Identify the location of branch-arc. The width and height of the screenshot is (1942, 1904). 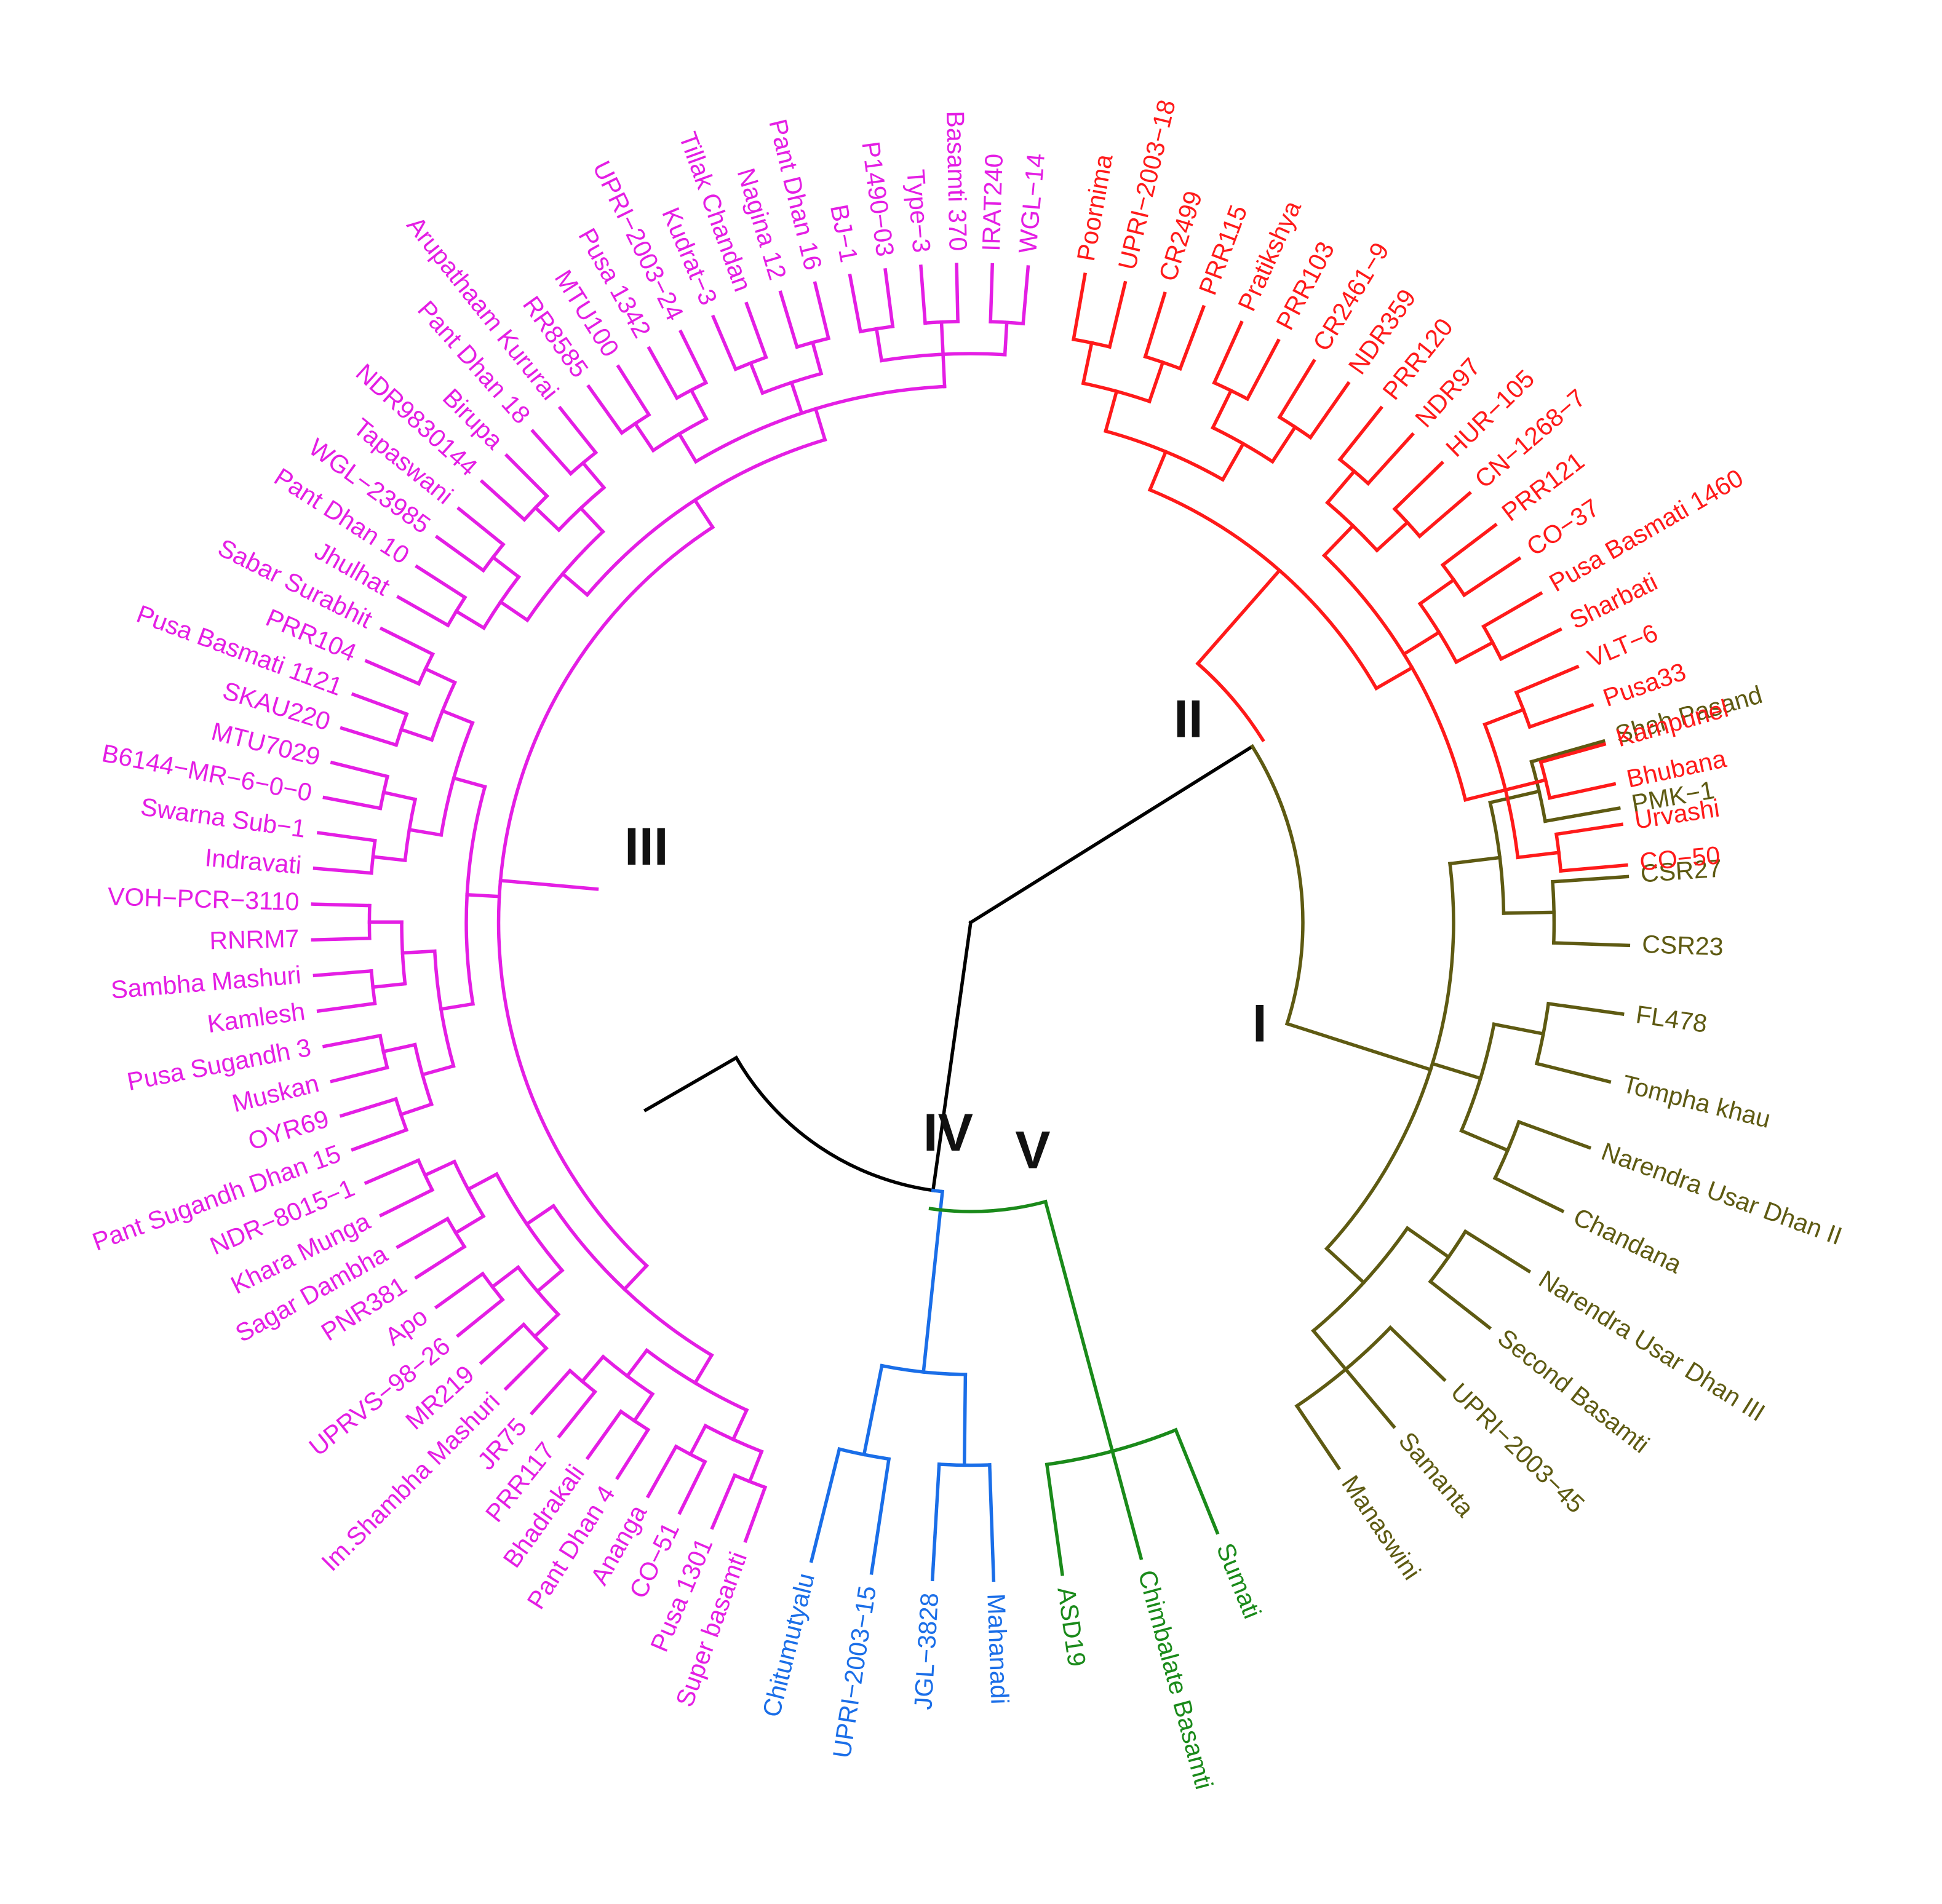
(606, 896).